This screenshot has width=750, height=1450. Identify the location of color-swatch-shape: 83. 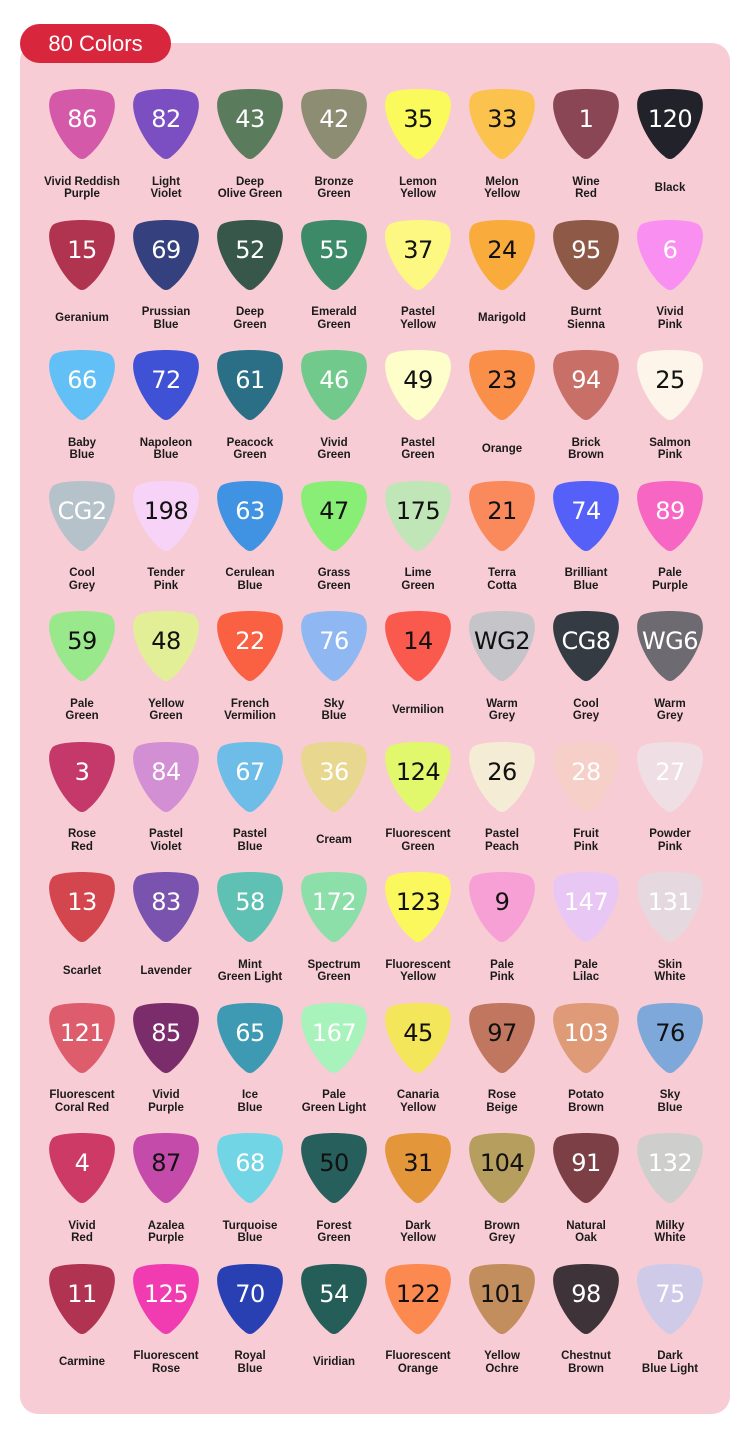
(166, 906).